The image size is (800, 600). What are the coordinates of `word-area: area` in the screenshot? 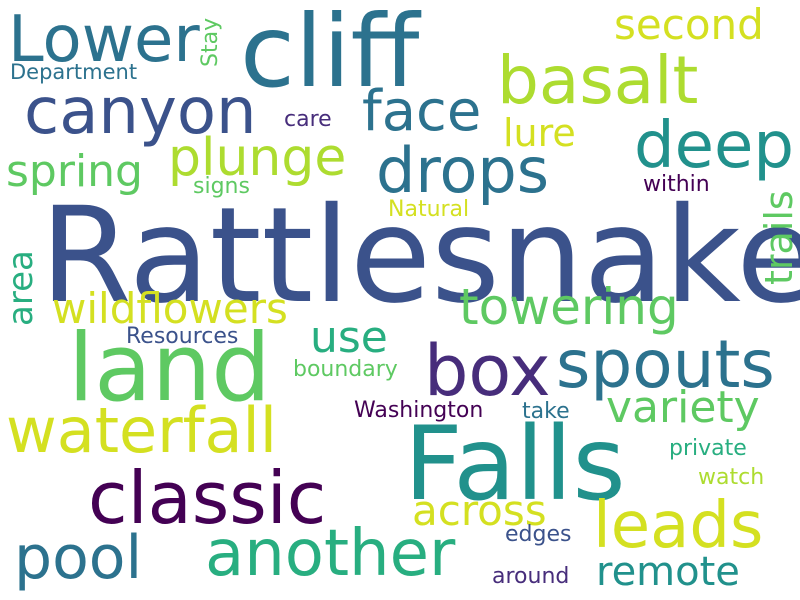 It's located at (21, 288).